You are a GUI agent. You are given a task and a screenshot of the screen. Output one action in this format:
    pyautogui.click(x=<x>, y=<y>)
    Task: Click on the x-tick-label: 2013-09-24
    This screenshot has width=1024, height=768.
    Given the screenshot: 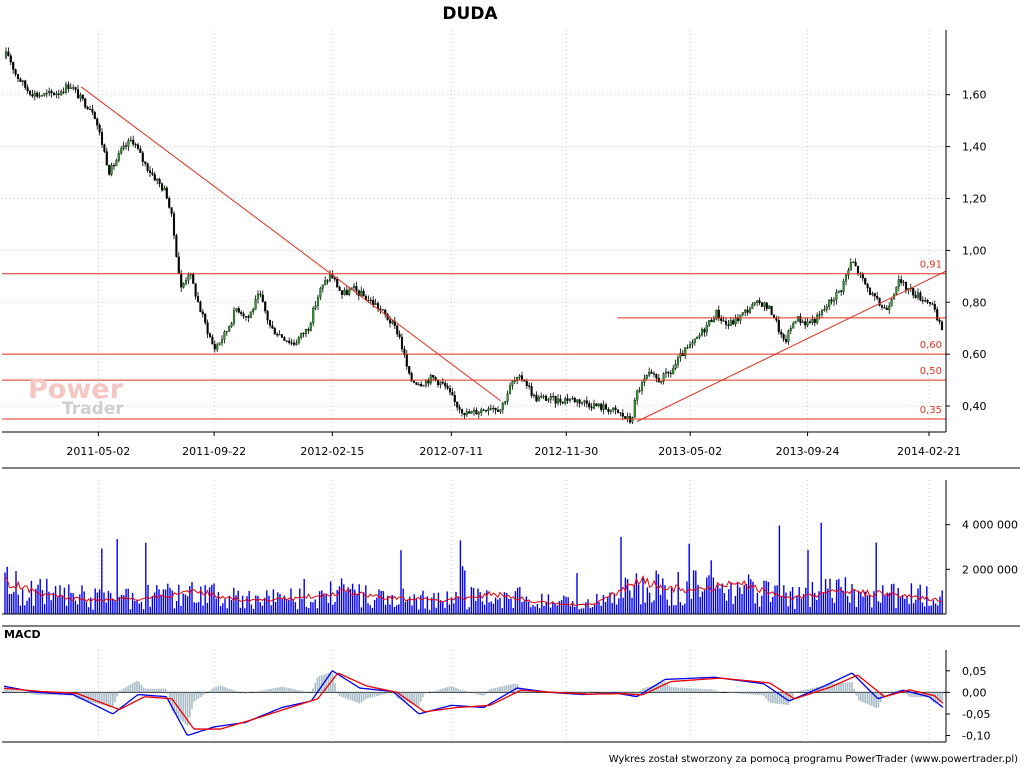 What is the action you would take?
    pyautogui.click(x=808, y=451)
    